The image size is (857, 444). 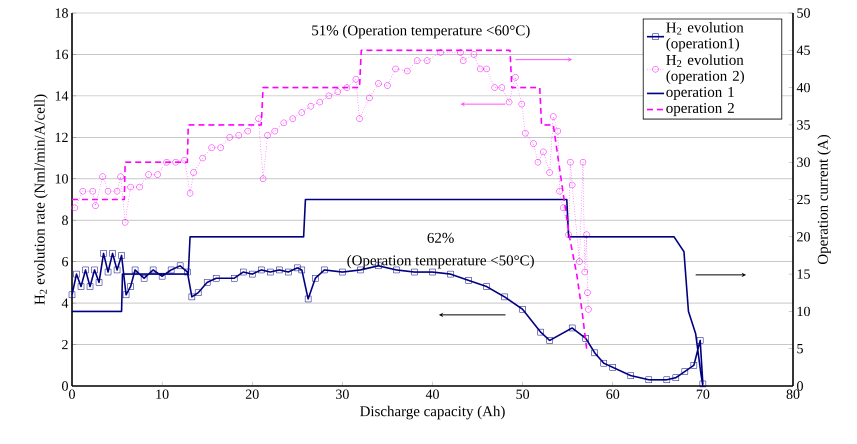 I want to click on y2-tick-label: 15, so click(x=804, y=274).